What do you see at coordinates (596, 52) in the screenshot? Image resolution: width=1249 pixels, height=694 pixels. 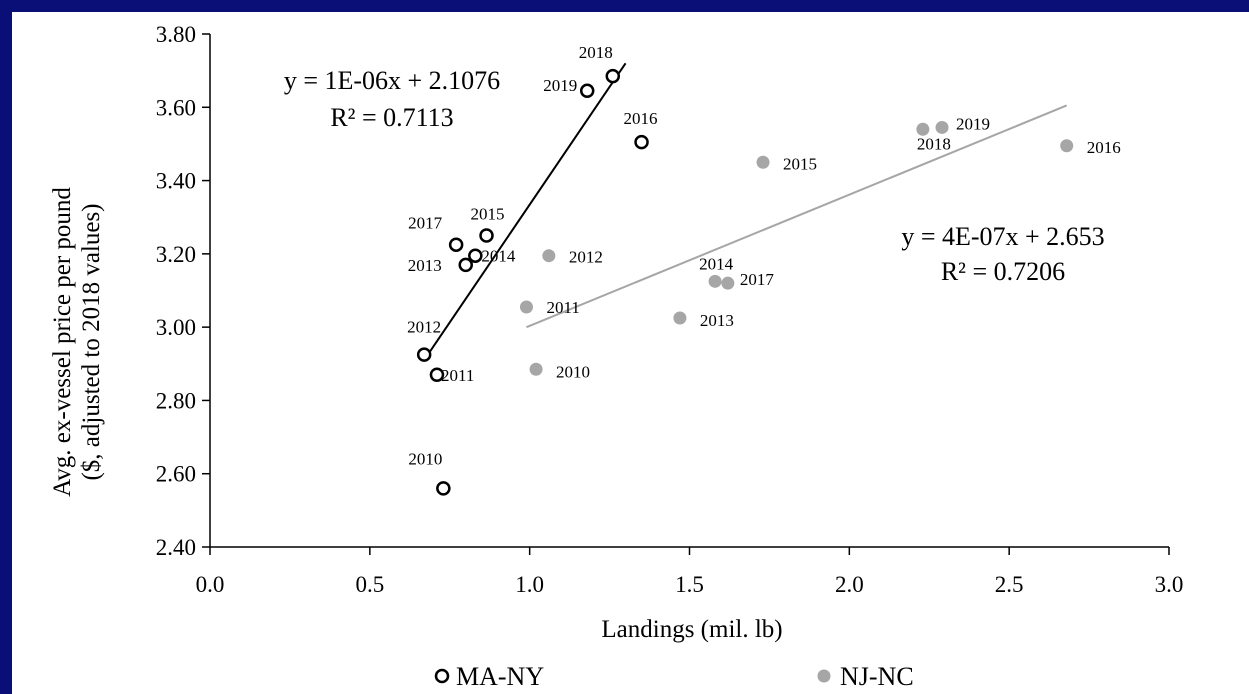 I see `point-label-ma-ny-2018: 2018` at bounding box center [596, 52].